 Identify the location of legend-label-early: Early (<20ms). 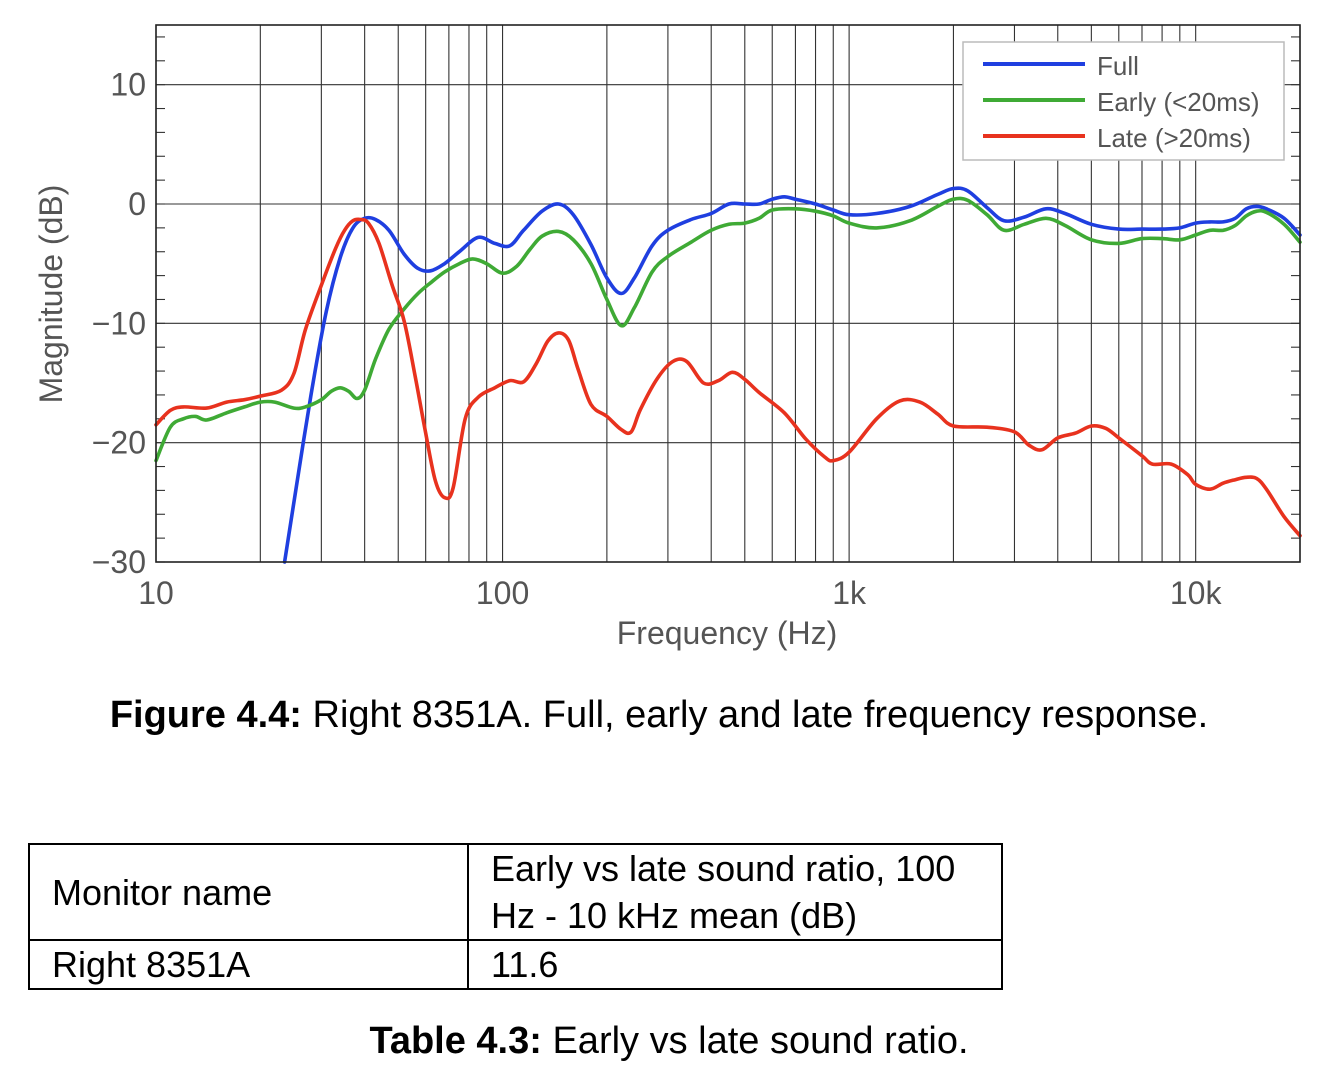
(1178, 102).